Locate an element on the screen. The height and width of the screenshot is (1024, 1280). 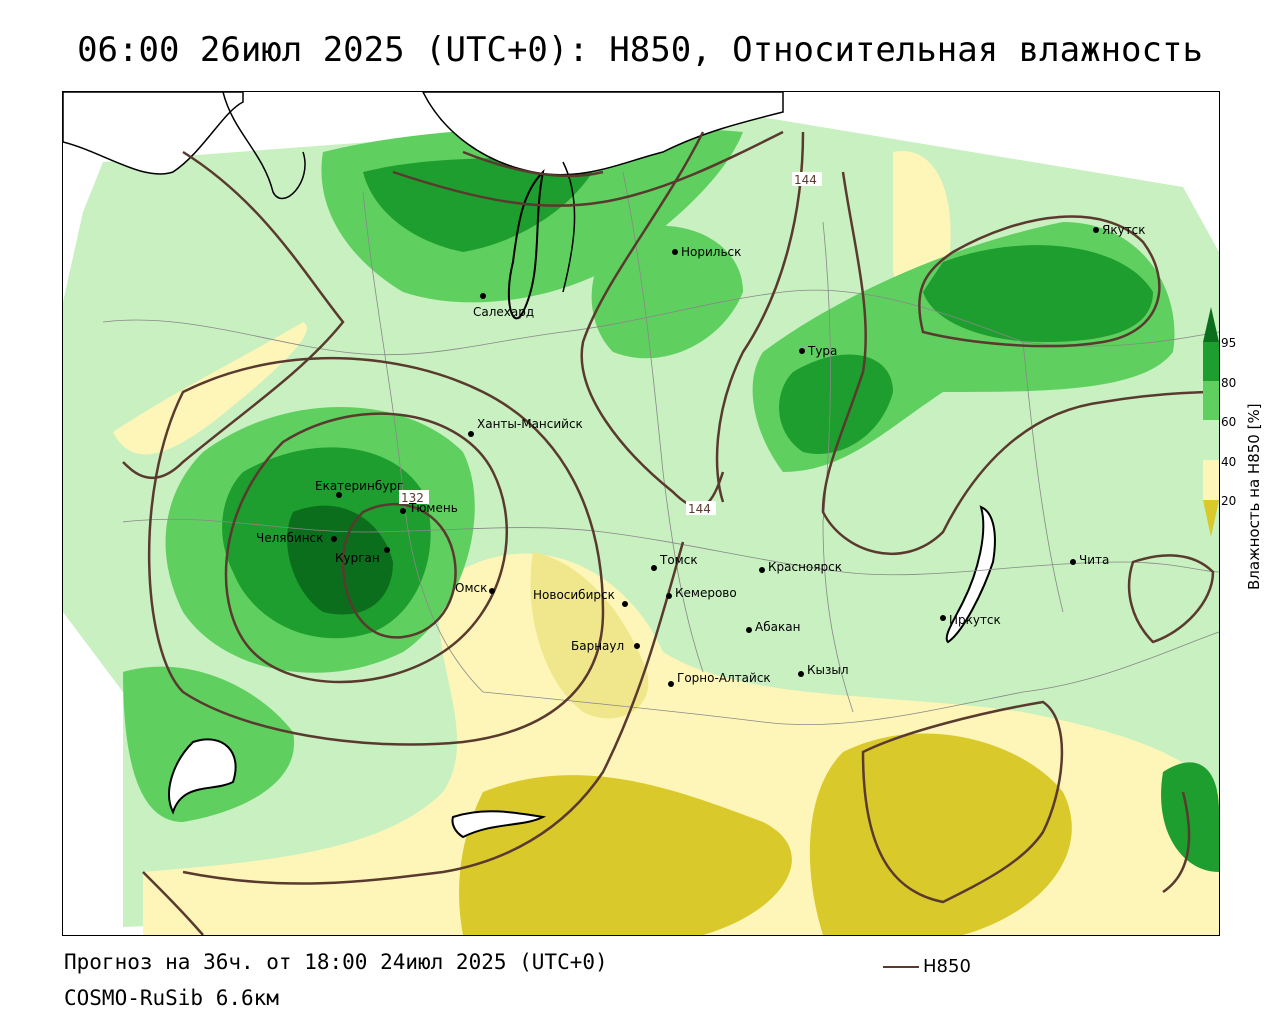
city-barnaul: Барнаул is located at coordinates (597, 646).